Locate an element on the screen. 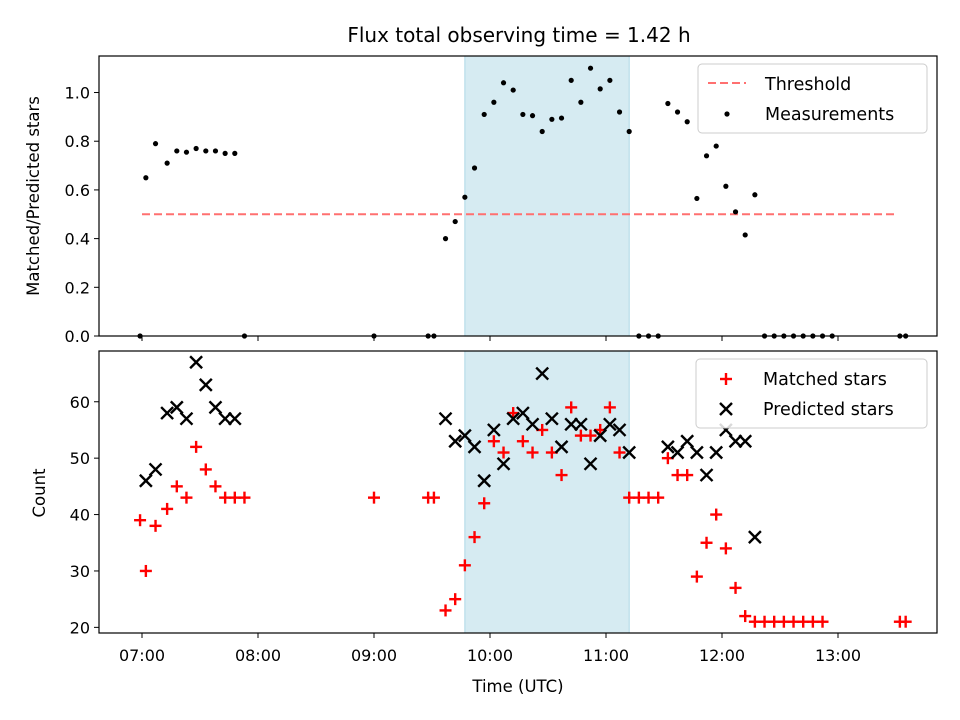 This screenshot has width=960, height=720. top-legend-box is located at coordinates (812, 98).